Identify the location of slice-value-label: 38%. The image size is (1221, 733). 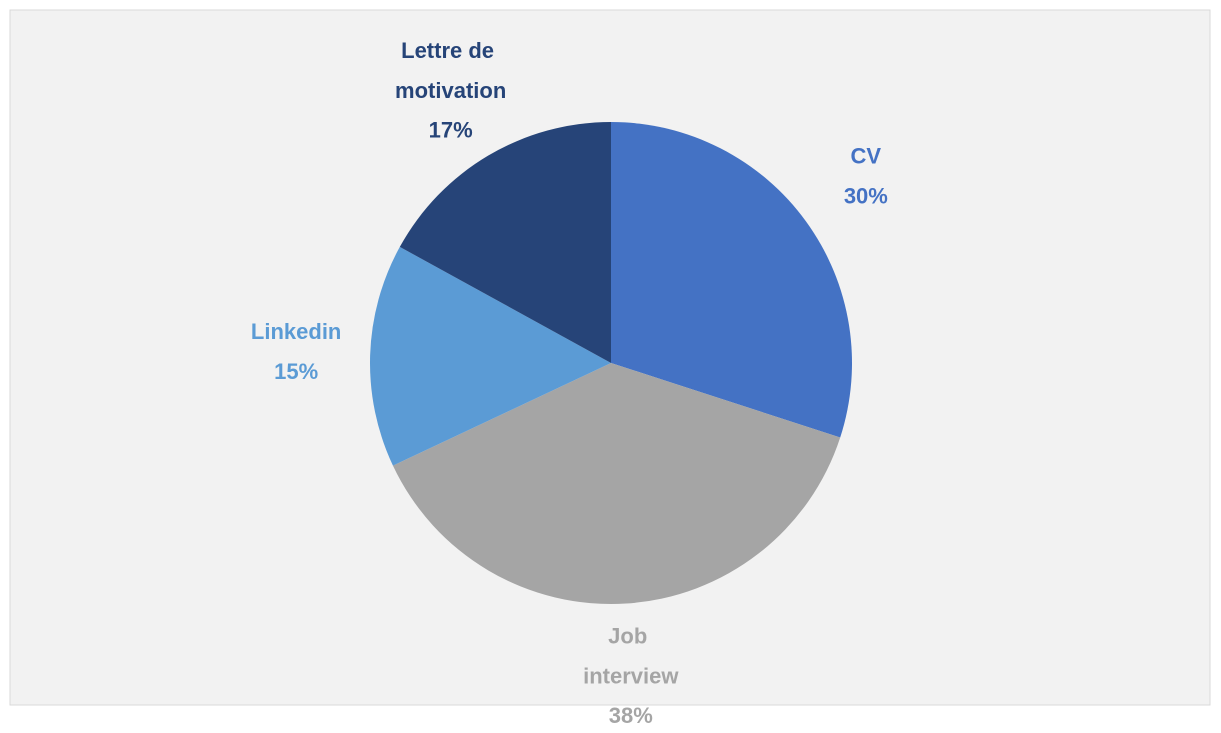
(631, 715).